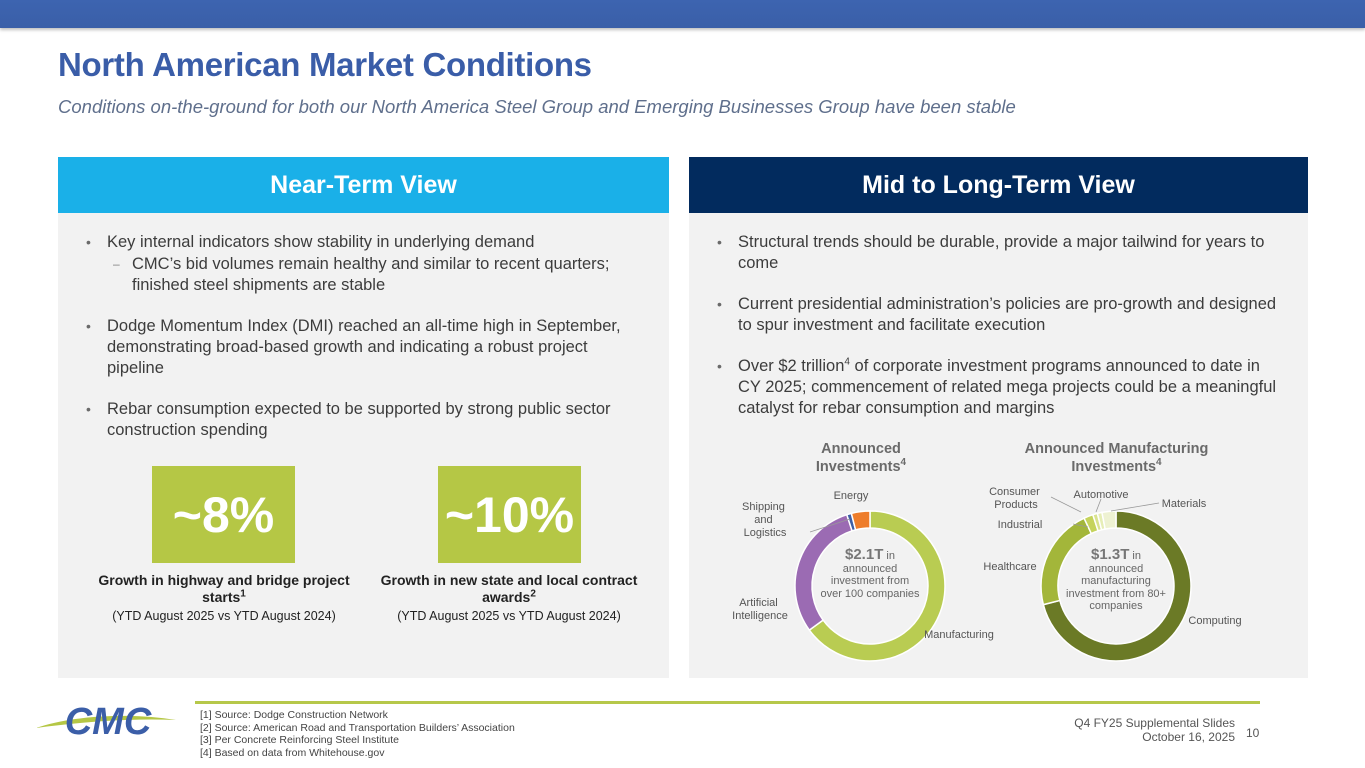  I want to click on donut-slice-computing, so click(1117, 586).